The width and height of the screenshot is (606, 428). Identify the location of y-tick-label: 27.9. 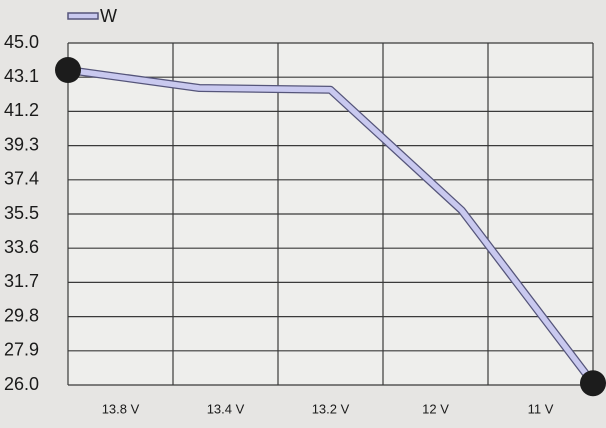
(21, 350).